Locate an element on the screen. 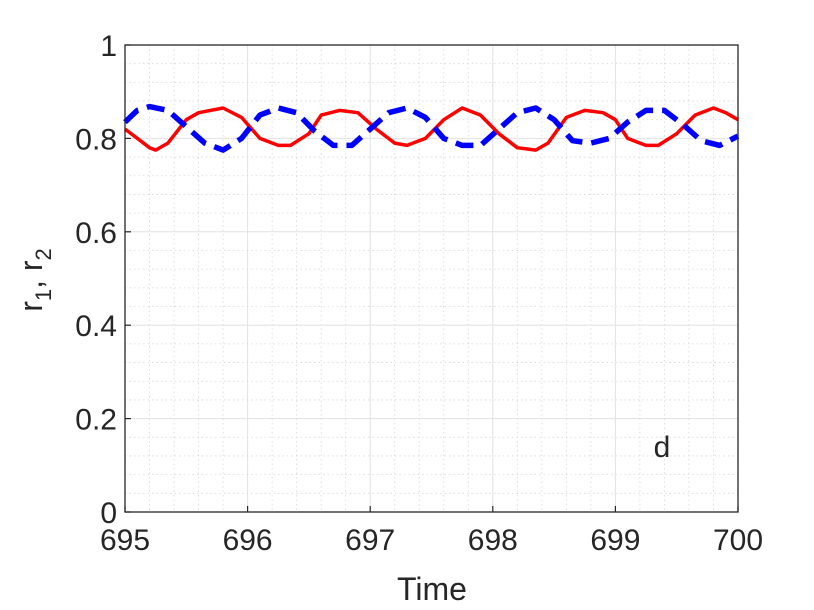 The width and height of the screenshot is (814, 610). y-axis-label-sub1: 1 is located at coordinates (43, 295).